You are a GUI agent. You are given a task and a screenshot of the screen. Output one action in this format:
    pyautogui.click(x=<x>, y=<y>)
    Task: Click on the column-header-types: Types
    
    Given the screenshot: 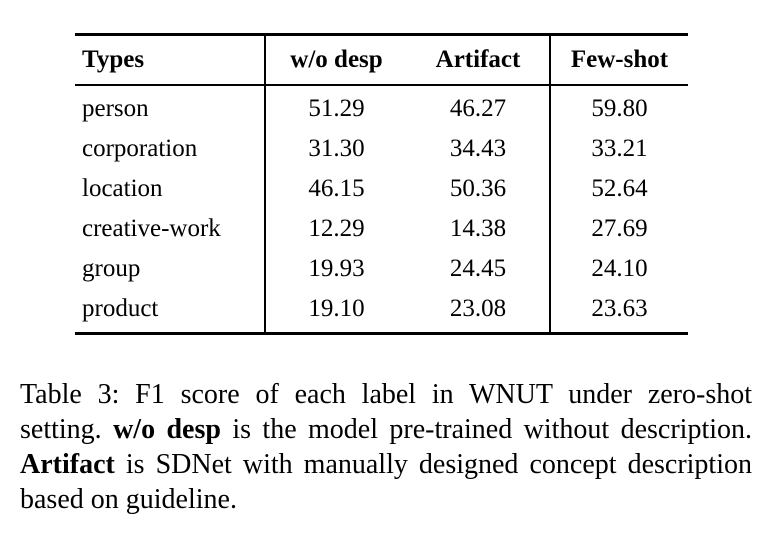 What is the action you would take?
    pyautogui.click(x=170, y=60)
    